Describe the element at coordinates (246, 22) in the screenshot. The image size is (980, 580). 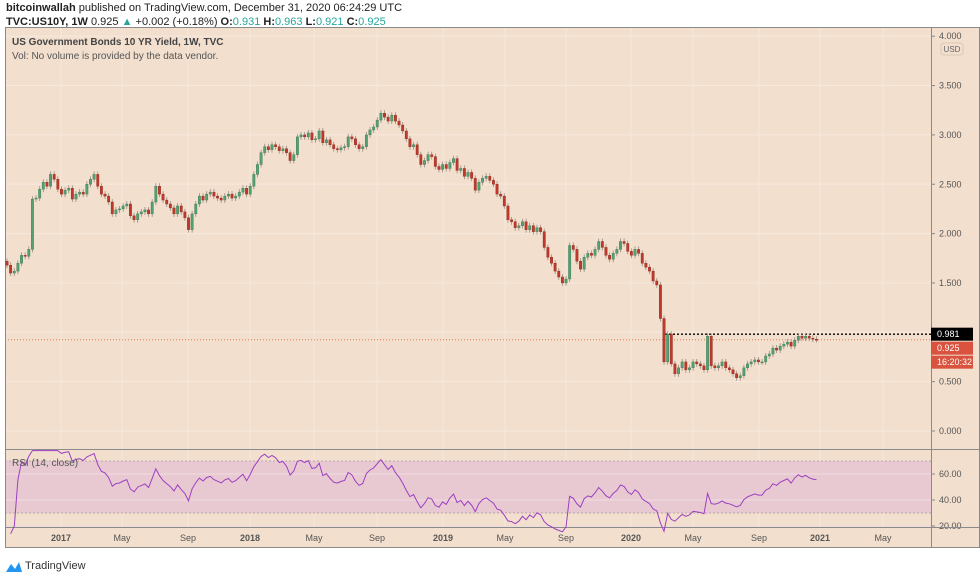
I see `open-value: 0.931` at that location.